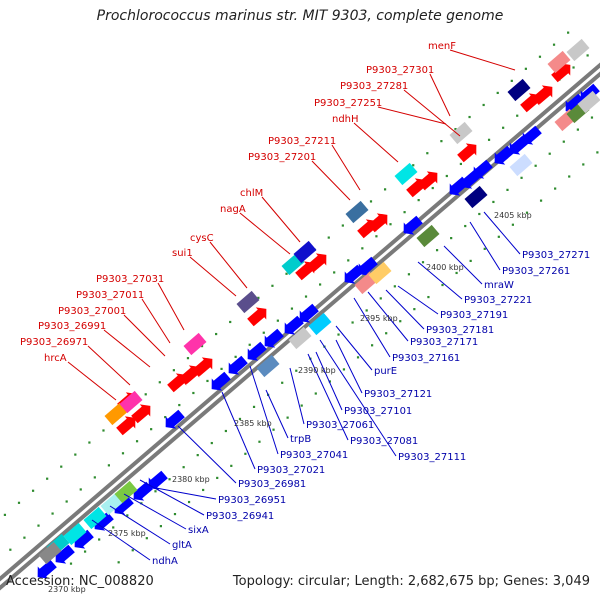  I want to click on gene-label-p9303_26981: P9303_26981, so click(272, 484).